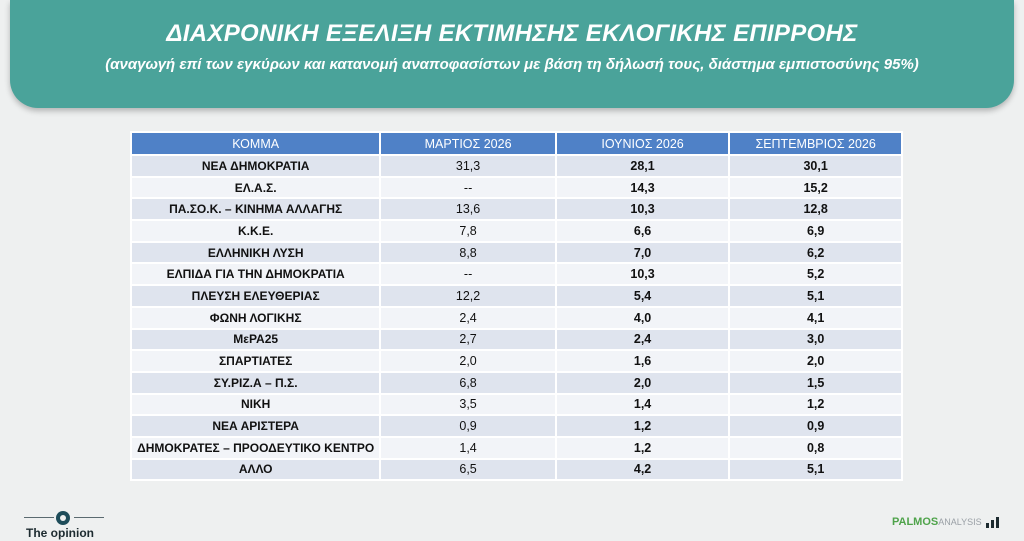  What do you see at coordinates (255, 231) in the screenshot?
I see `party-name-cell: Κ.Κ.Ε.` at bounding box center [255, 231].